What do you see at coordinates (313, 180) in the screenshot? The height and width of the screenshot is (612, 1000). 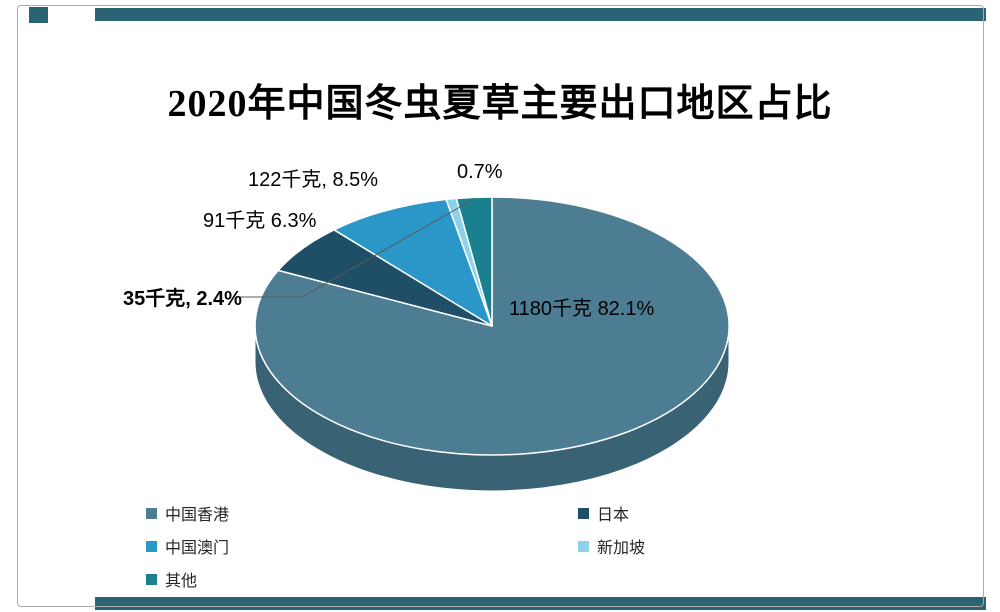 I see `data-label-macau: 122千克, 8.5%` at bounding box center [313, 180].